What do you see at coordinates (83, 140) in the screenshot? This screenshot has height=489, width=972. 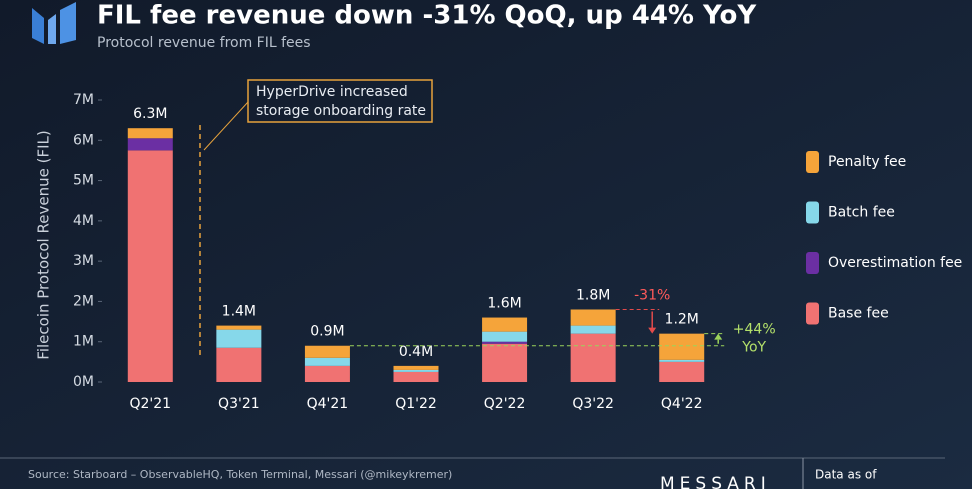 I see `y-tick-label: 6M` at bounding box center [83, 140].